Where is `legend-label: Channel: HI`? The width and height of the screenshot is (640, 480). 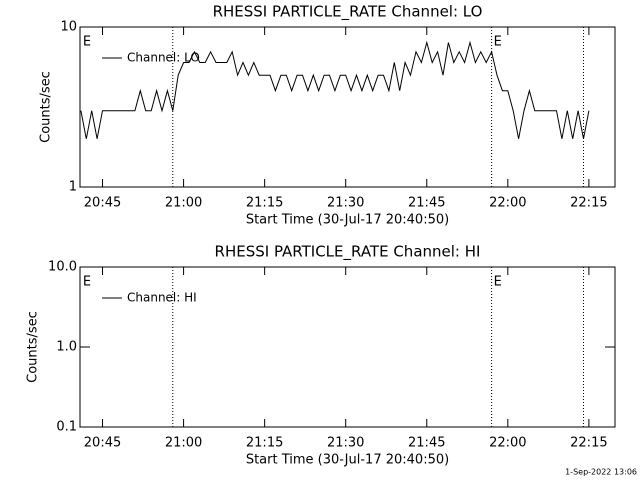 legend-label: Channel: HI is located at coordinates (162, 298).